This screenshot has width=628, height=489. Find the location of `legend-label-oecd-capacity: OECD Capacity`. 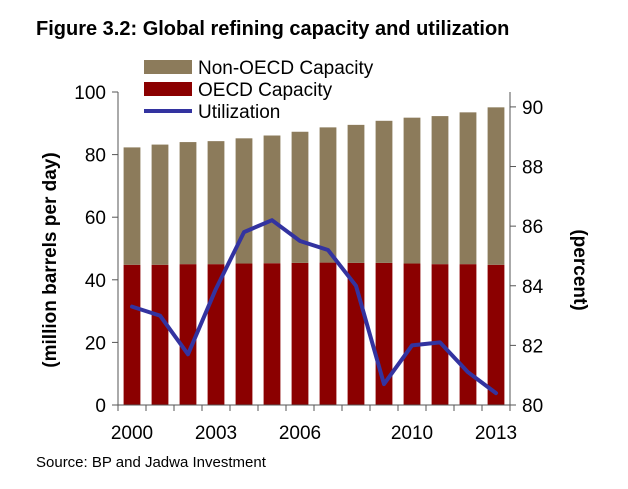

legend-label-oecd-capacity: OECD Capacity is located at coordinates (265, 90).